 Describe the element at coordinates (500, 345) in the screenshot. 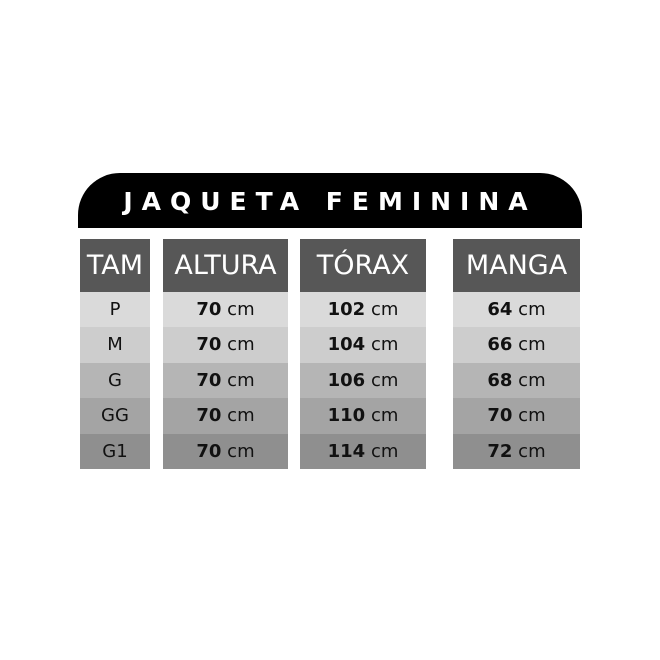

I see `cell-value: 66` at that location.